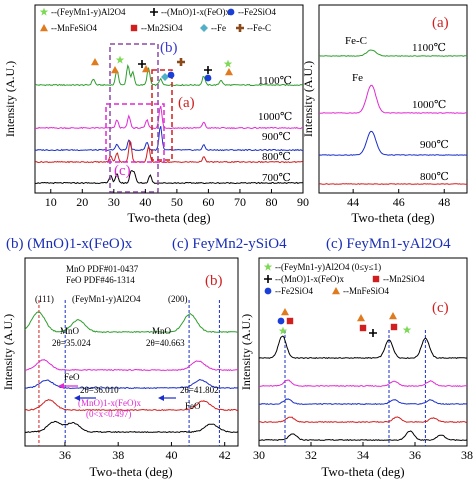  What do you see at coordinates (168, 217) in the screenshot?
I see `main-xlabel: Two-theta (deg)` at bounding box center [168, 217].